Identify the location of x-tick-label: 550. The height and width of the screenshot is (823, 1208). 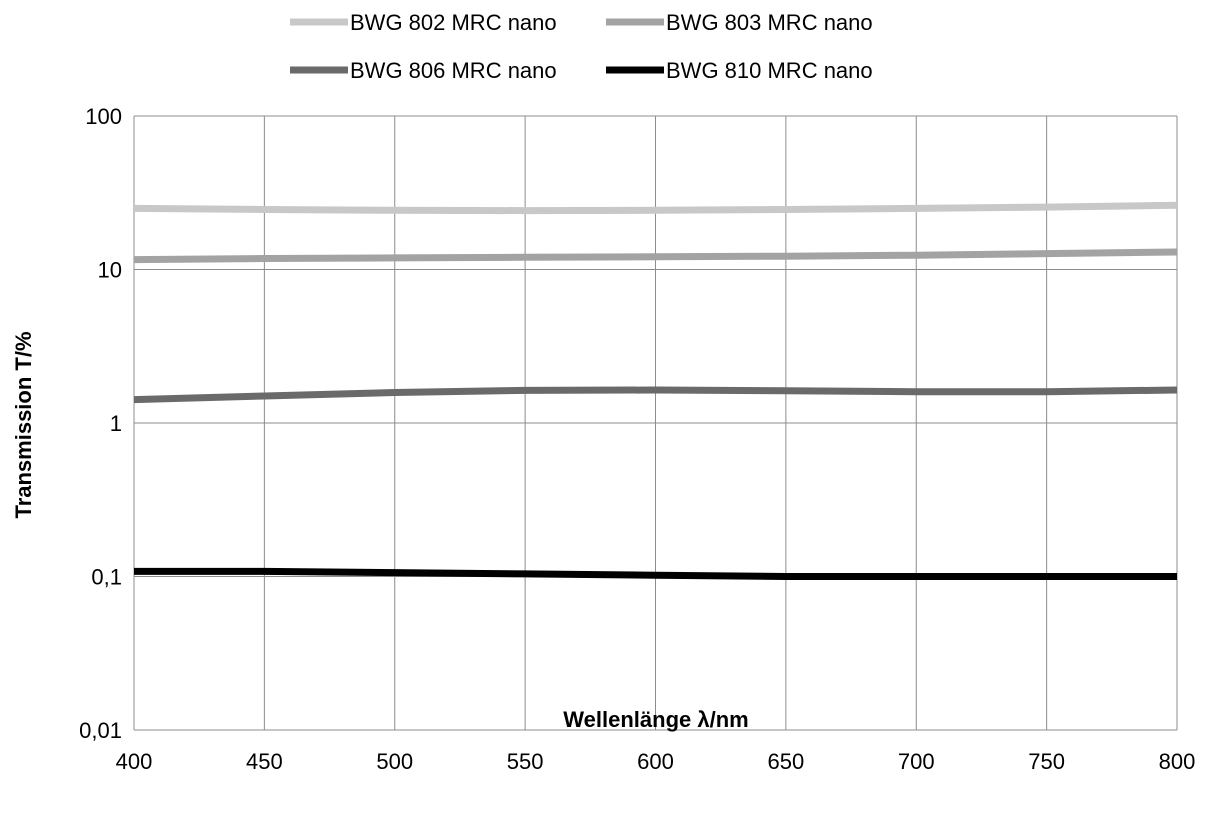
(525, 761).